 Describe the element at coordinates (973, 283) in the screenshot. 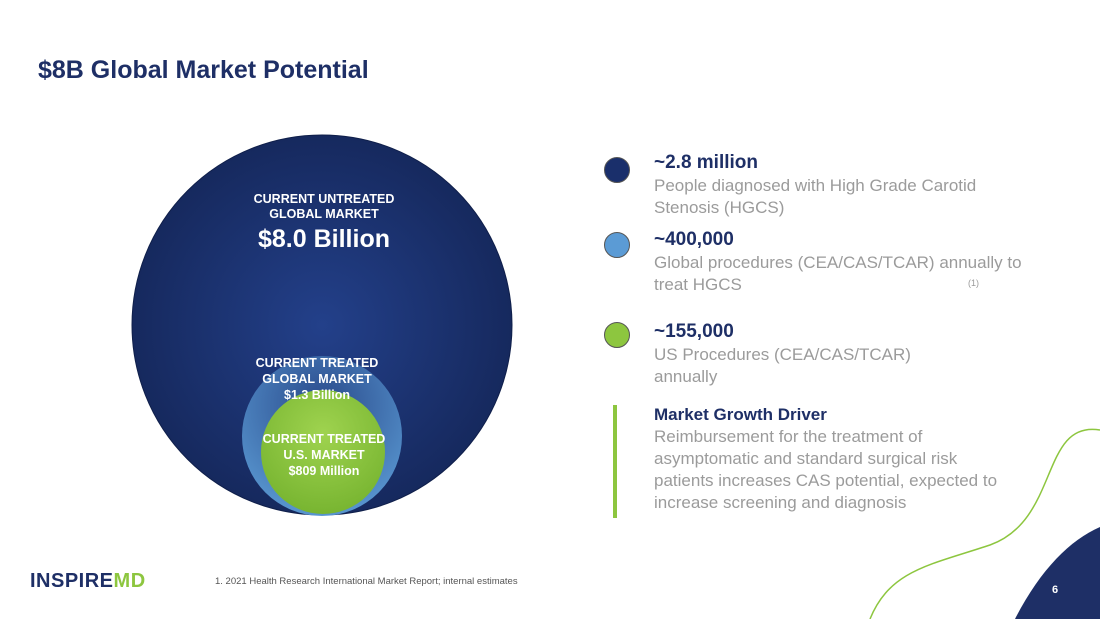

I see `footnote-marker: (1)` at that location.